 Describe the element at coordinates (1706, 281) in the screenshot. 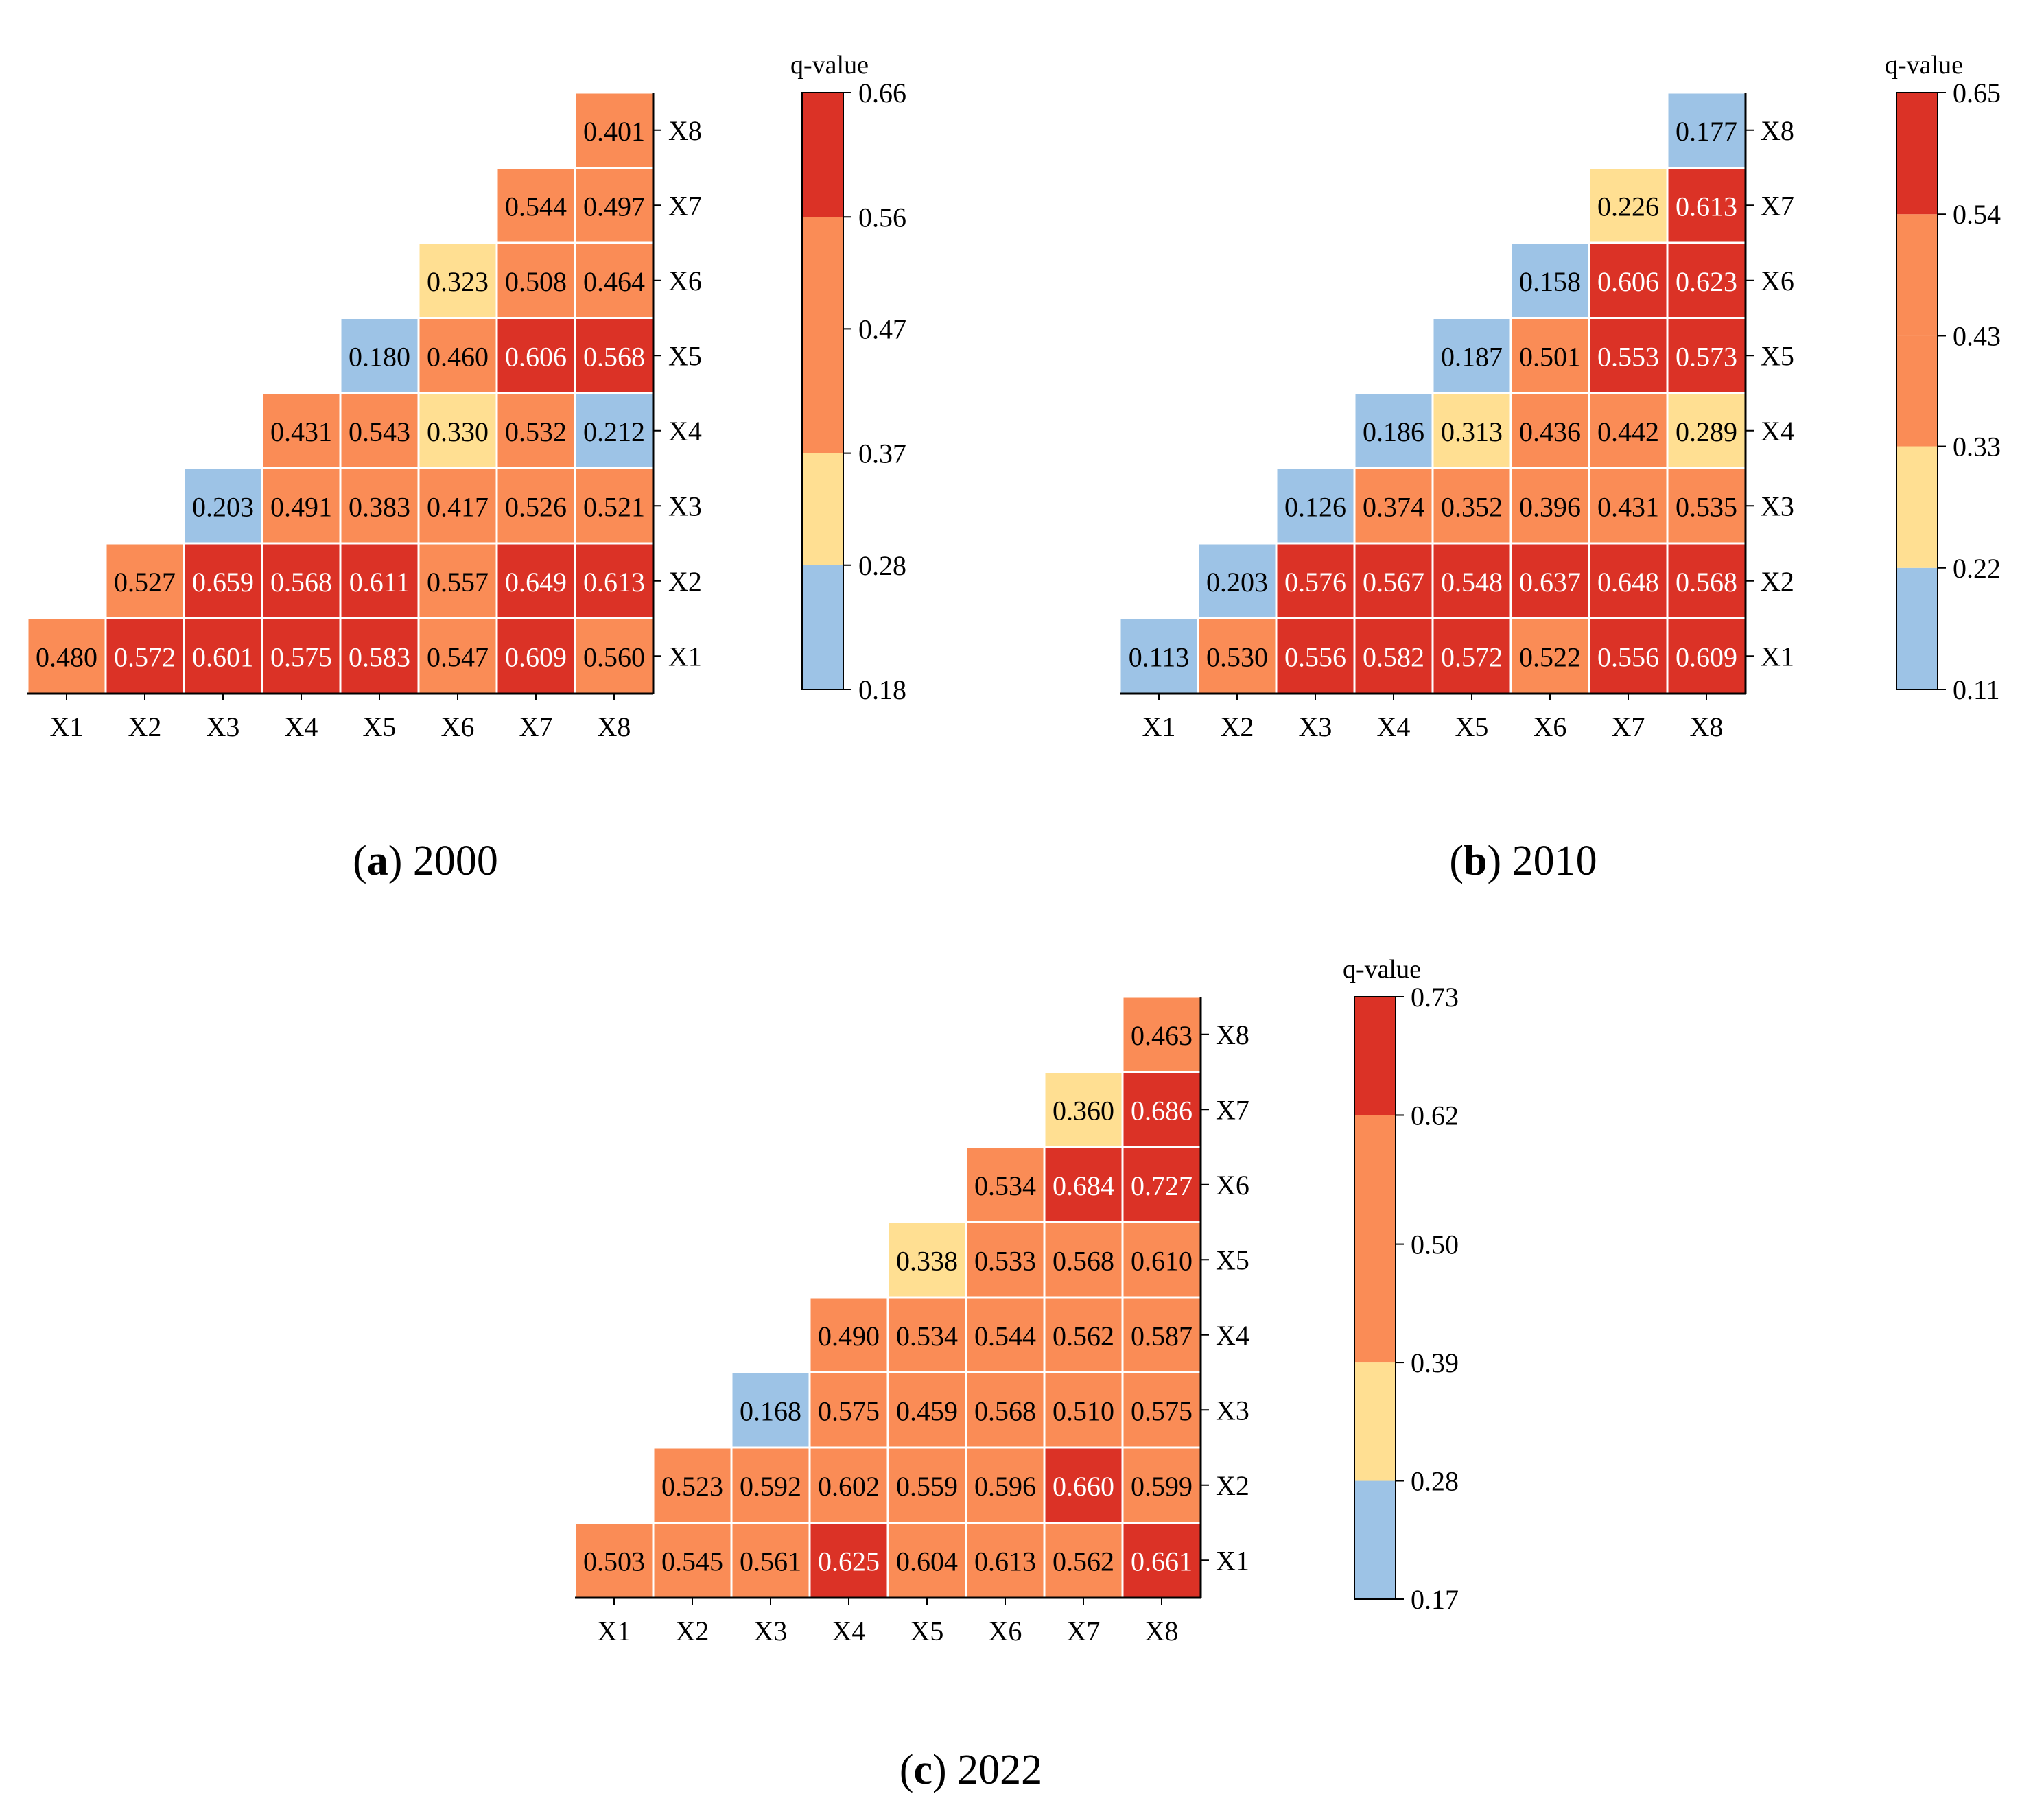

I see `cell-value-label: 0.623` at that location.